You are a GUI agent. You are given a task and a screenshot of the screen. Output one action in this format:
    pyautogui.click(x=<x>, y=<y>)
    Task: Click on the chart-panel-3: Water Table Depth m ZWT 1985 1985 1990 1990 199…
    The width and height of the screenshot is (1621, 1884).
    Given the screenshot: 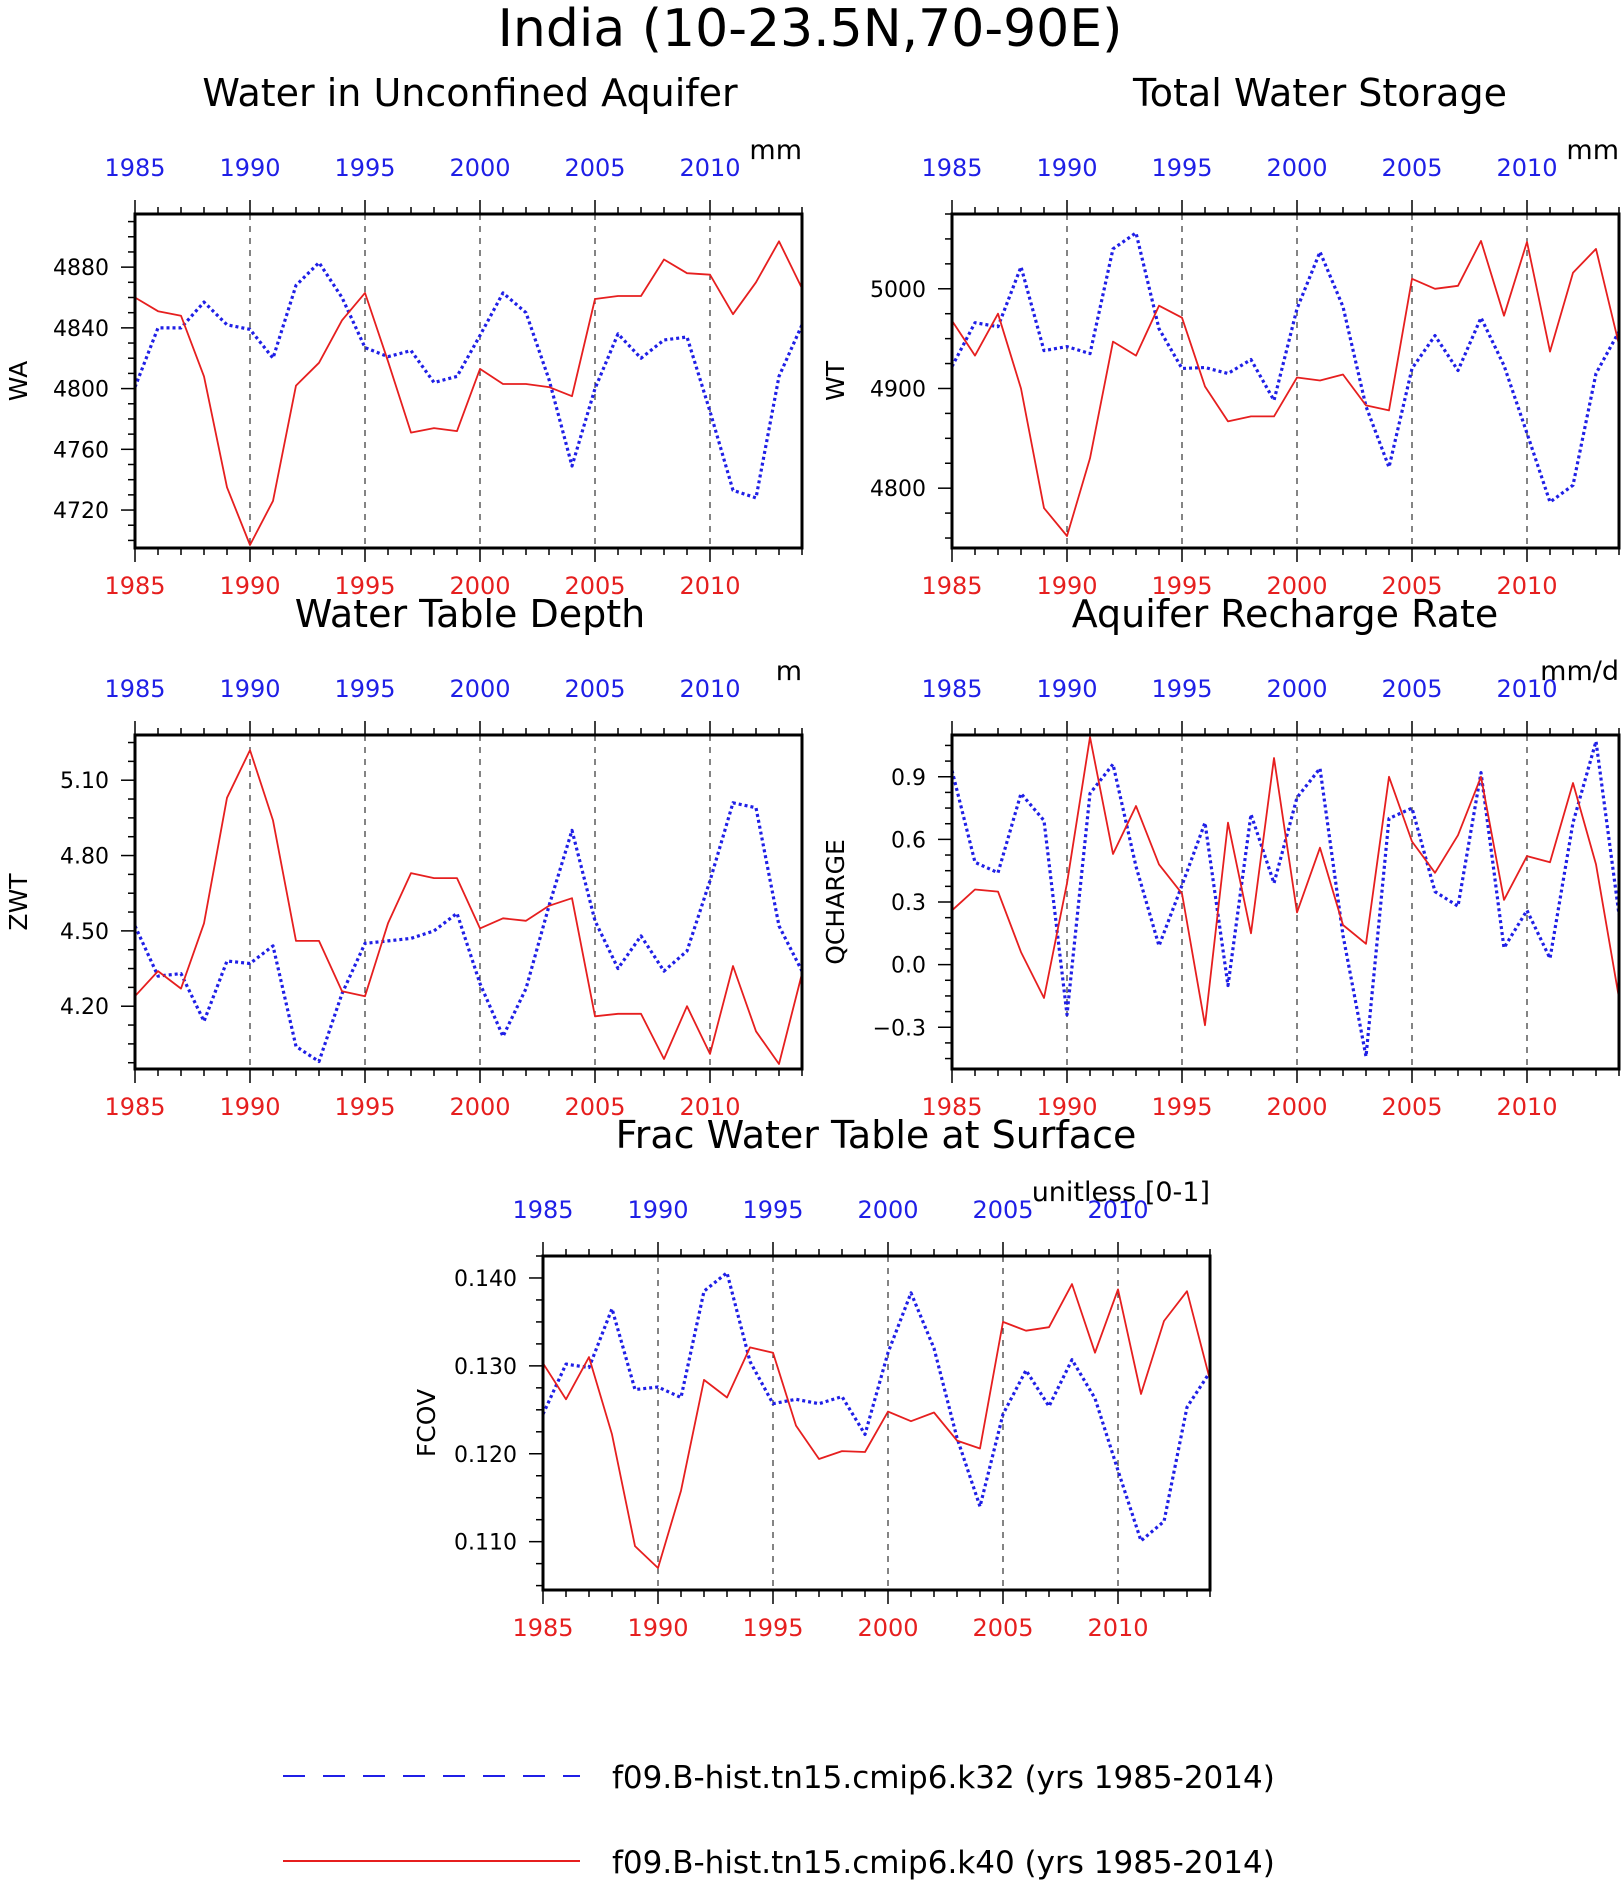 What is the action you would take?
    pyautogui.click(x=404, y=856)
    